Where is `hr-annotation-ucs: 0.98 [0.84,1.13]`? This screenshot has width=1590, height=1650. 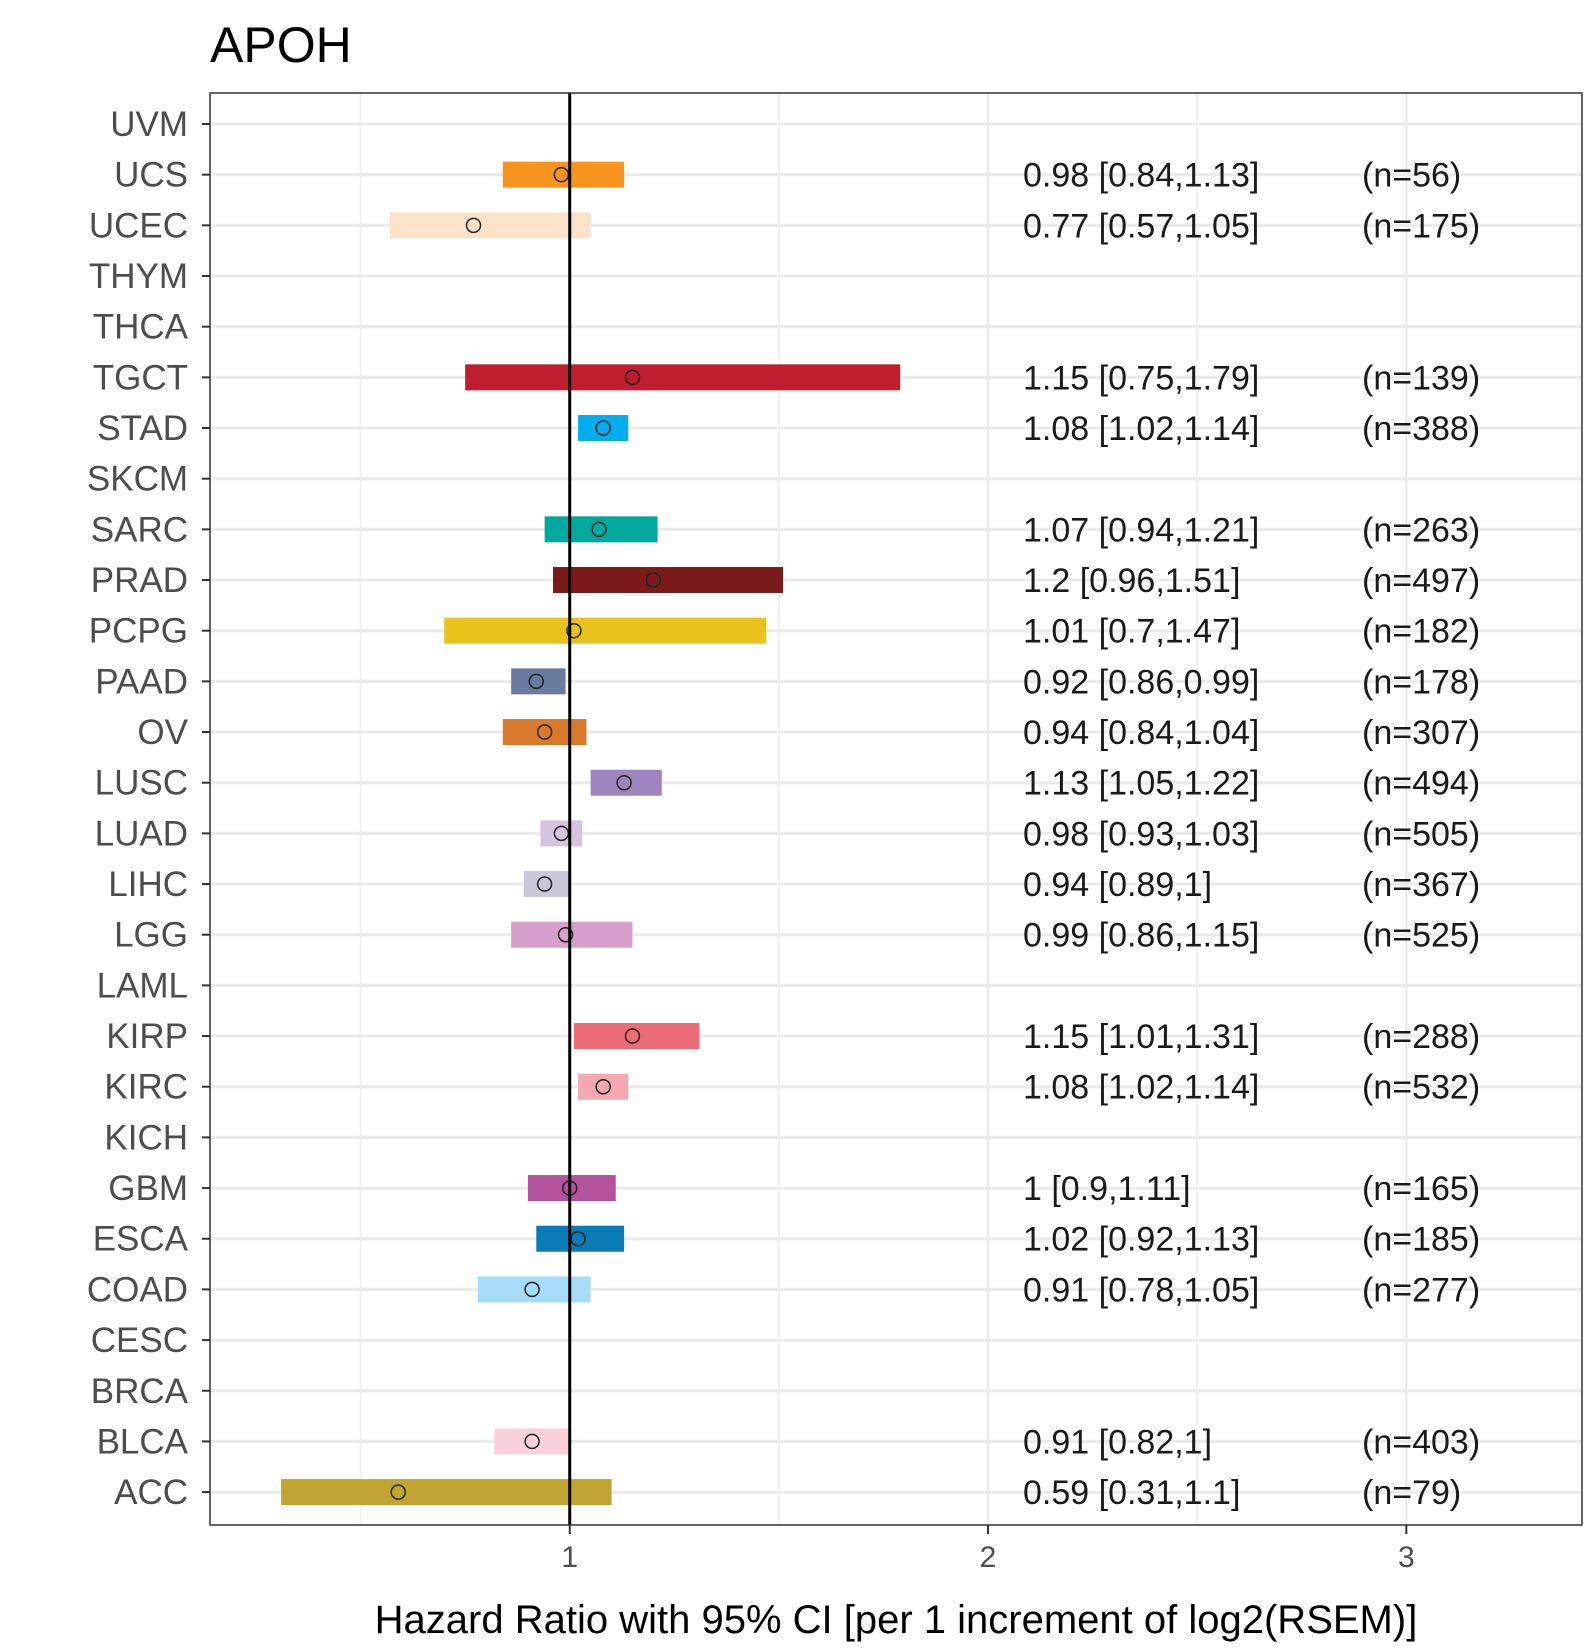 hr-annotation-ucs: 0.98 [0.84,1.13] is located at coordinates (1141, 176).